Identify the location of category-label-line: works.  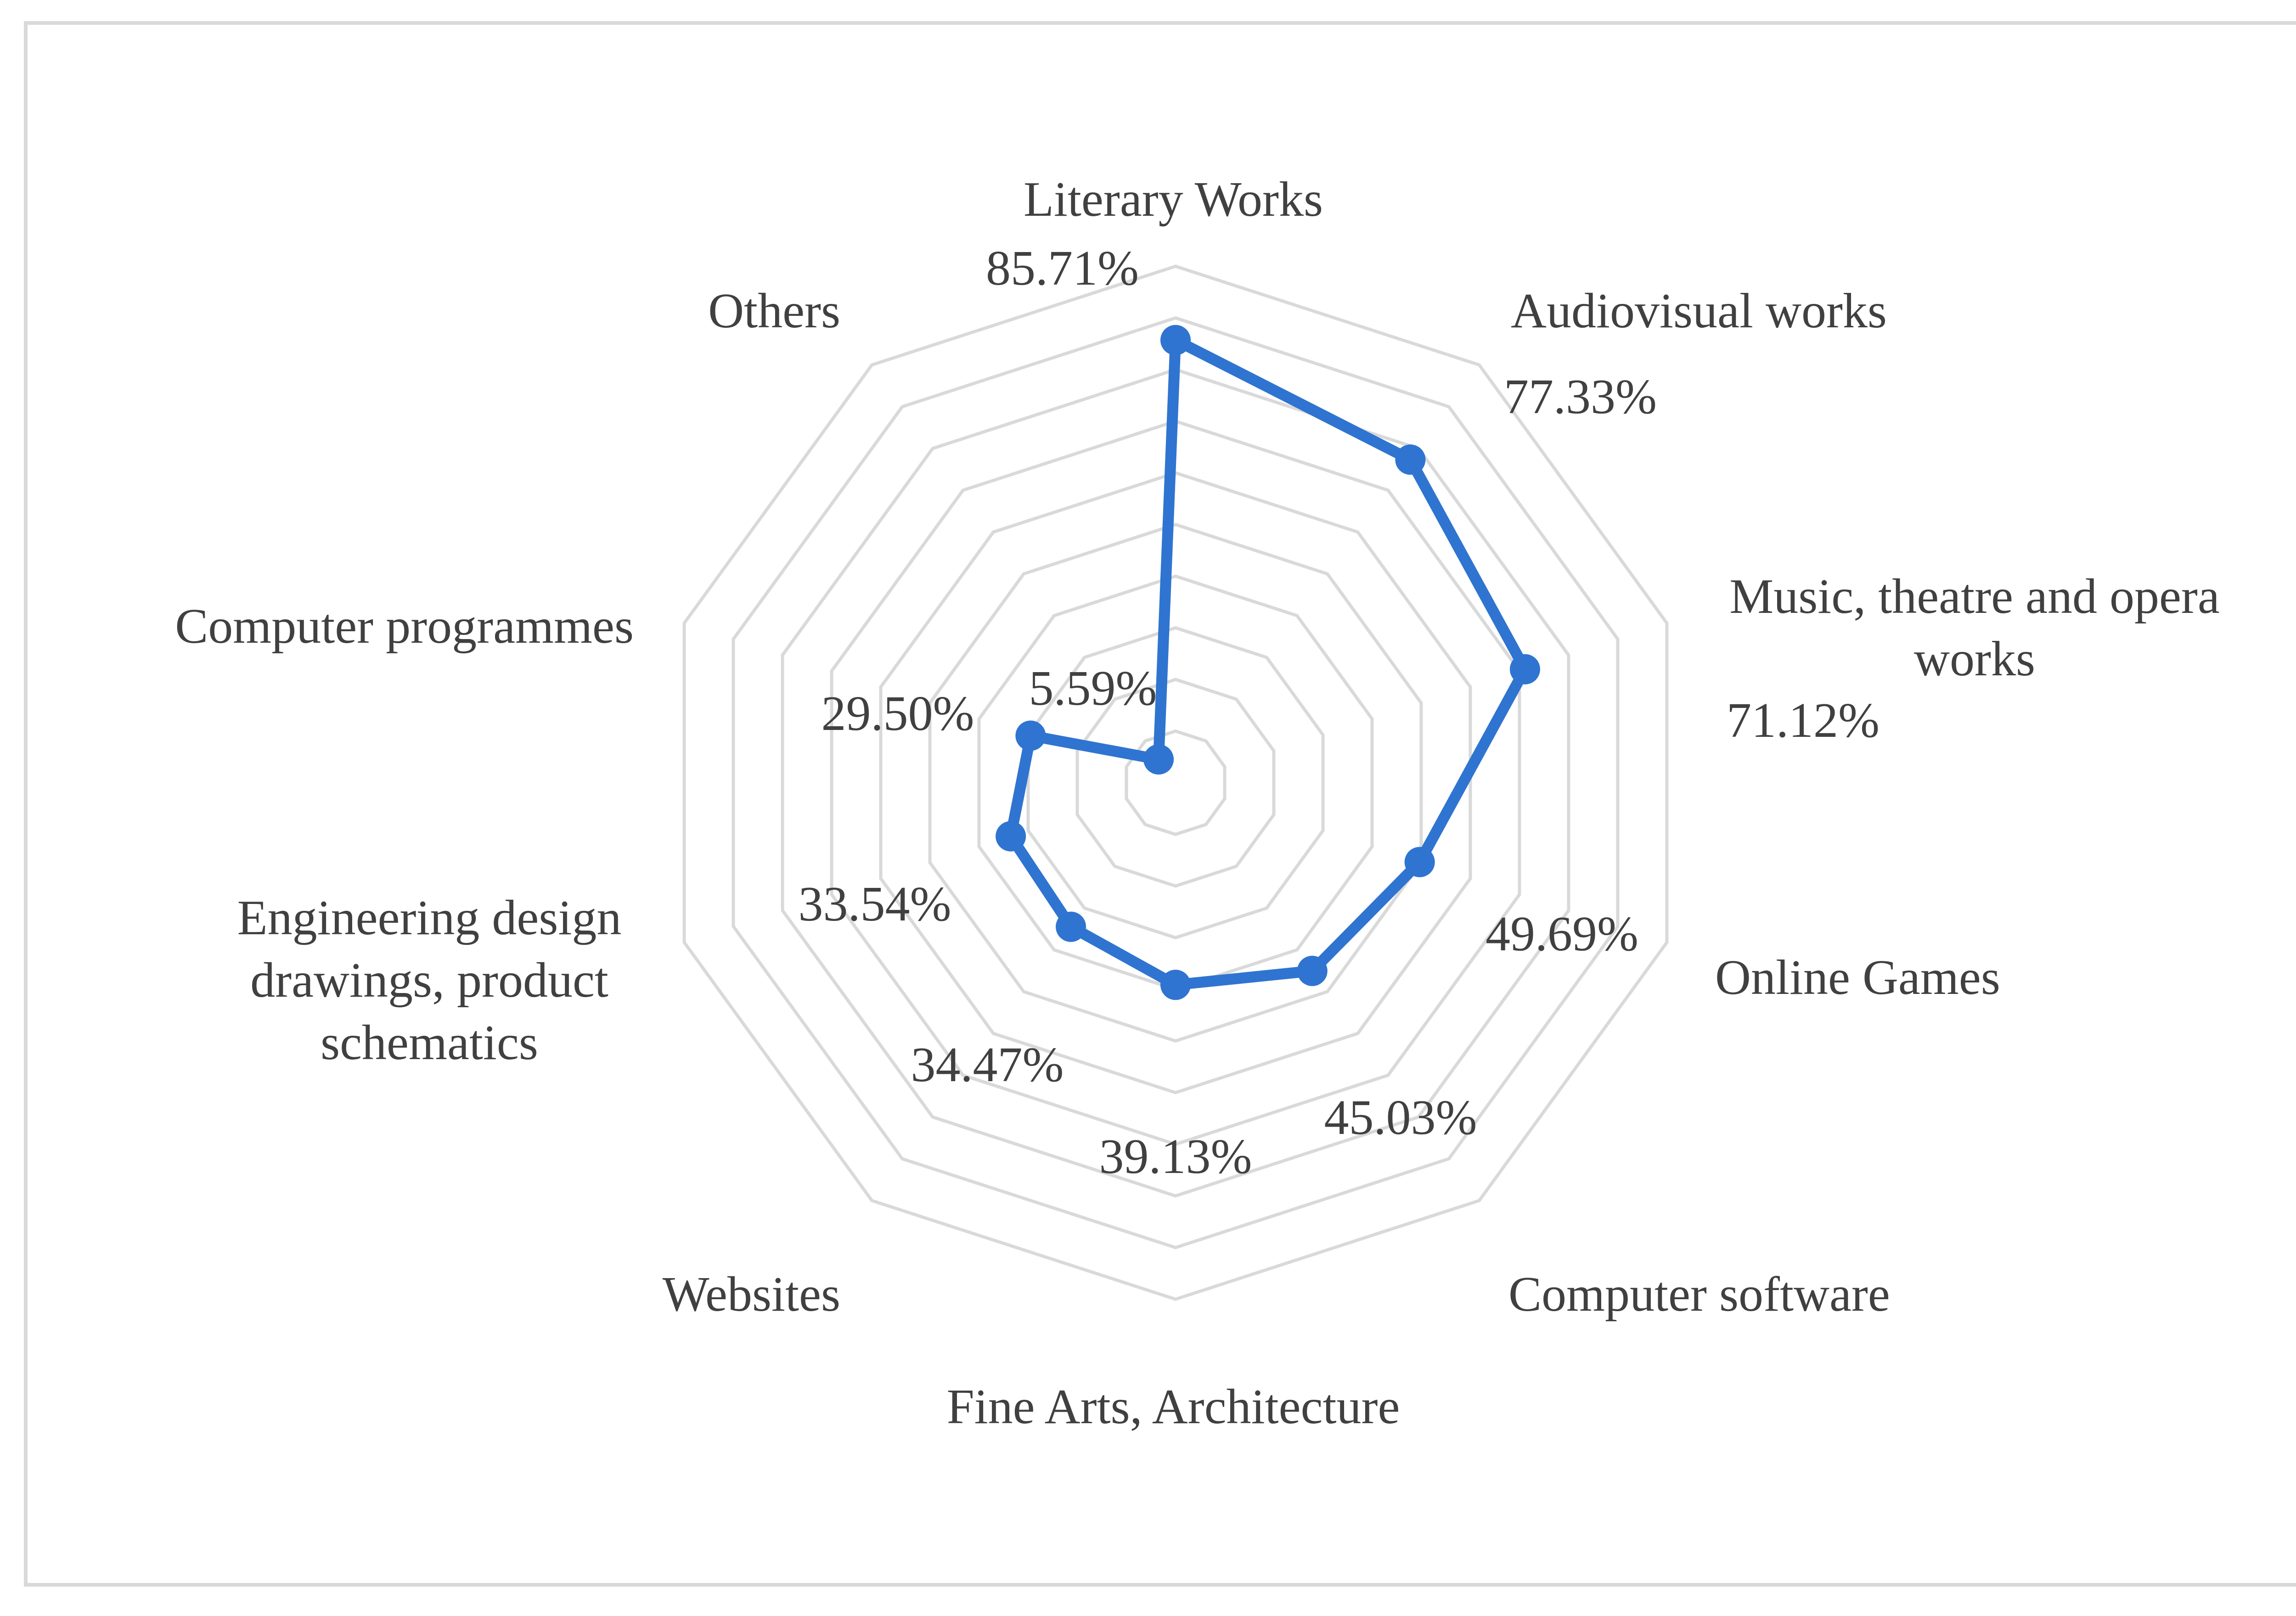
(1974, 659).